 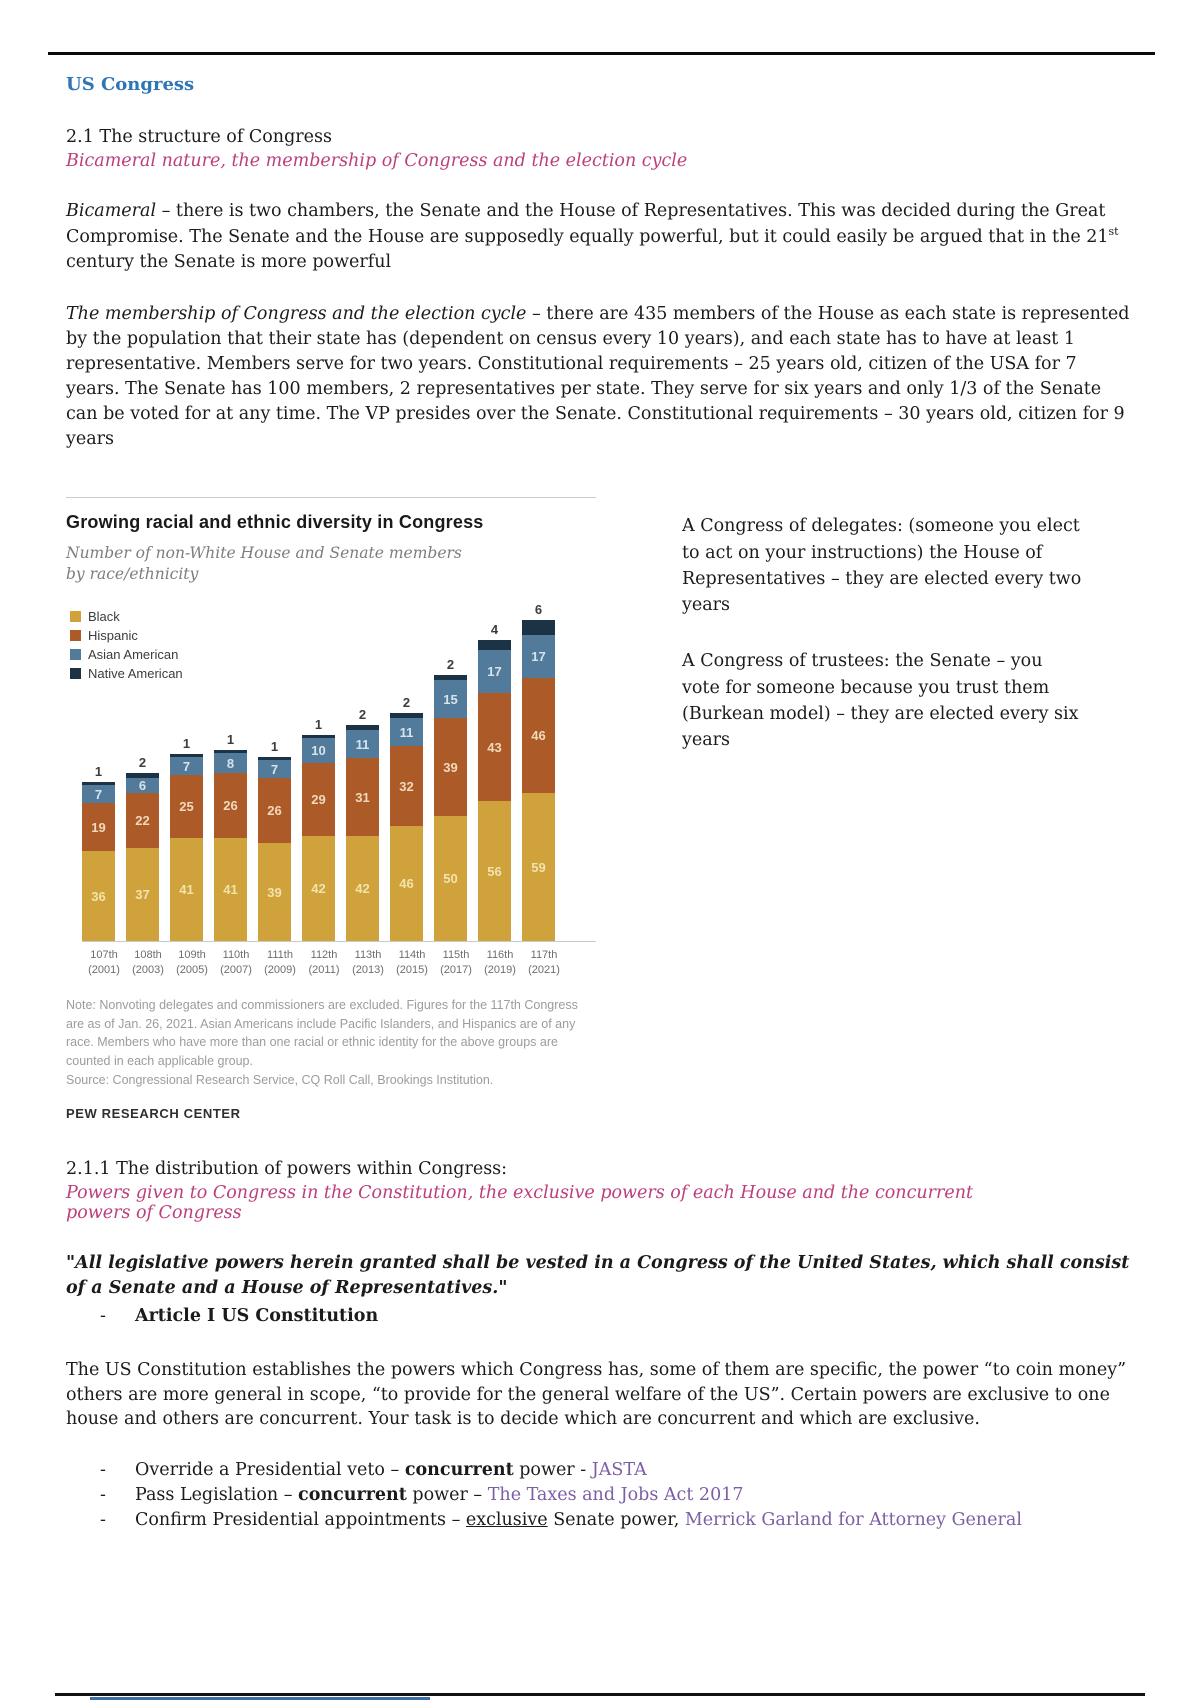 I want to click on chart-brand: PEW RESEARCH CENTER, so click(x=153, y=1113).